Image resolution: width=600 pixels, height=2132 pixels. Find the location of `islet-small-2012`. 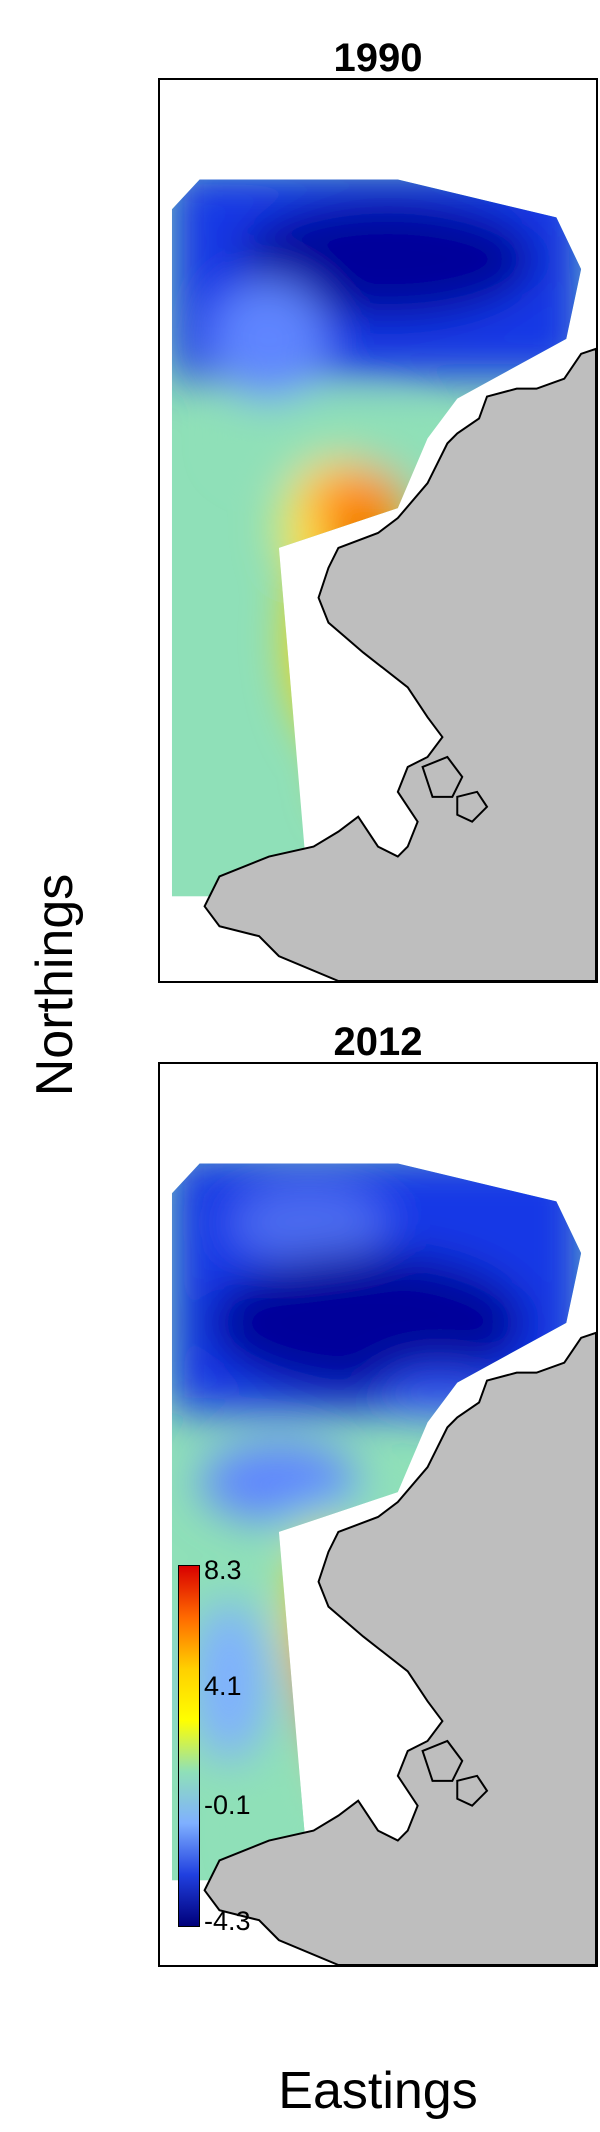

islet-small-2012 is located at coordinates (472, 1790).